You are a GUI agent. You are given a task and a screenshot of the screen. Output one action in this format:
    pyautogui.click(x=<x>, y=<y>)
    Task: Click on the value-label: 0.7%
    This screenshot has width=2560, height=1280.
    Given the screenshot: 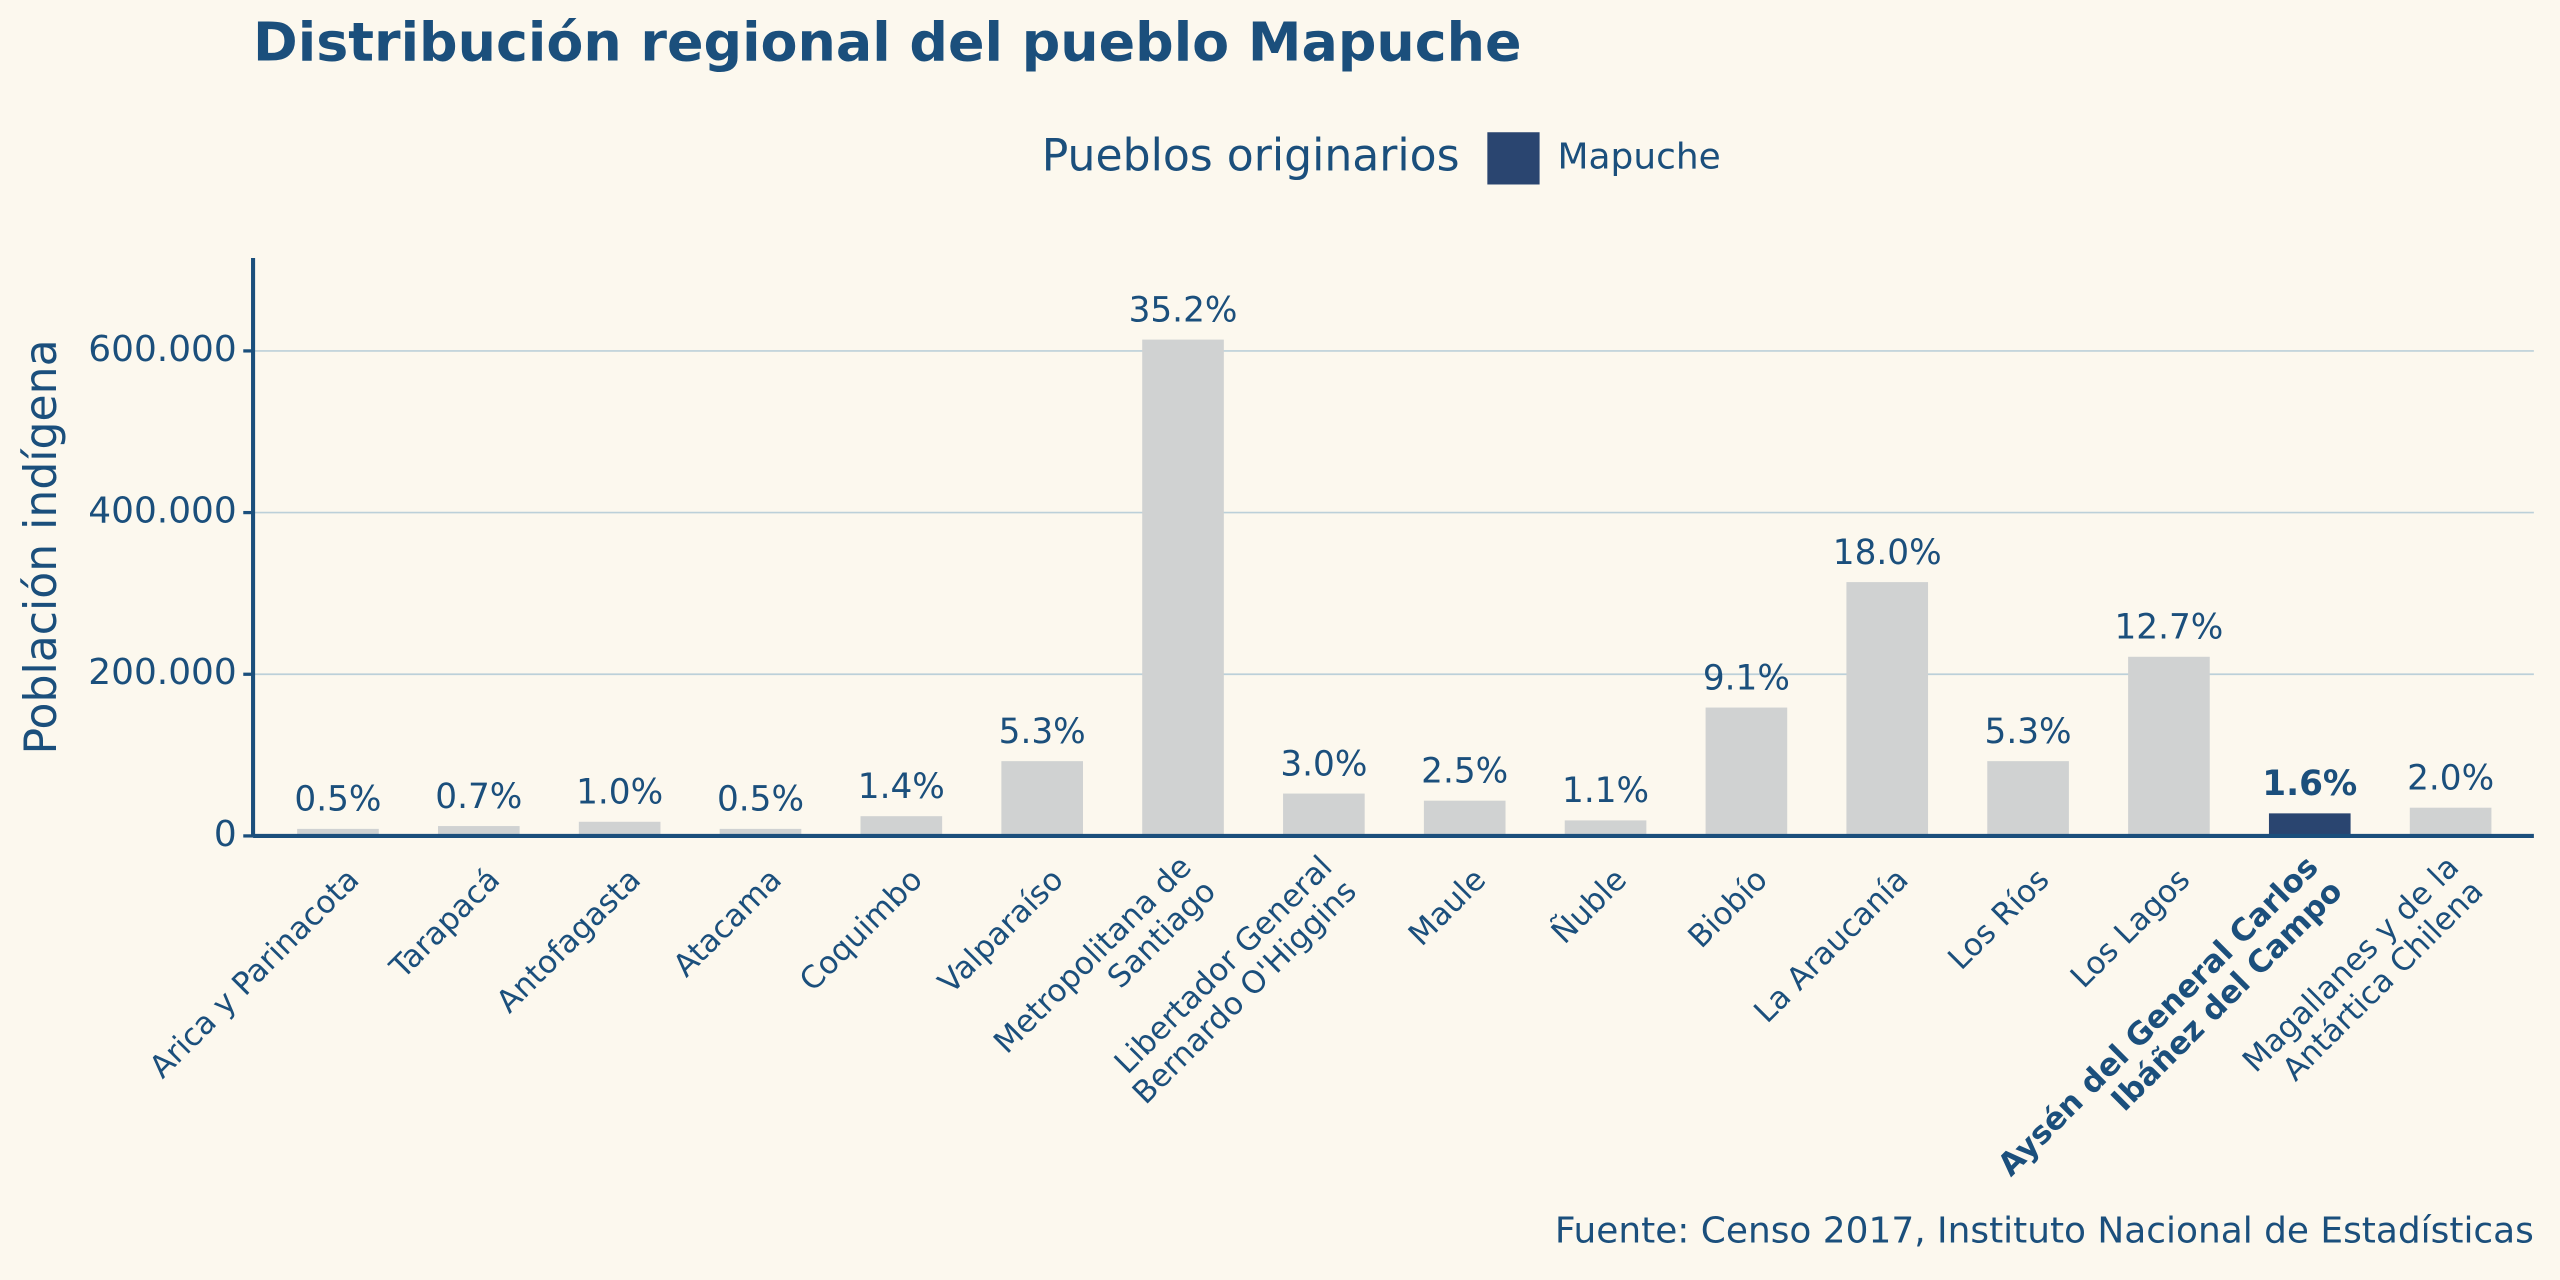 What is the action you would take?
    pyautogui.click(x=478, y=797)
    